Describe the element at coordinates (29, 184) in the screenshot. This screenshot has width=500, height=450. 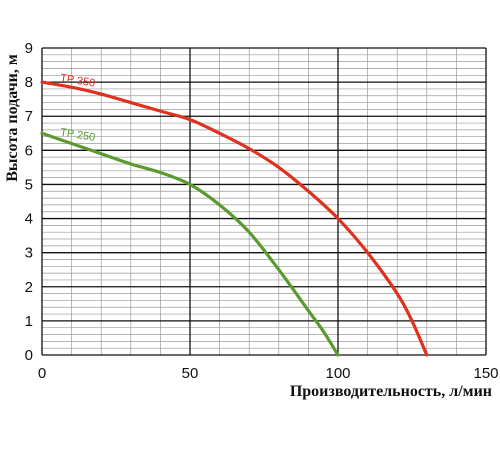
I see `y-tick-label: 5` at that location.